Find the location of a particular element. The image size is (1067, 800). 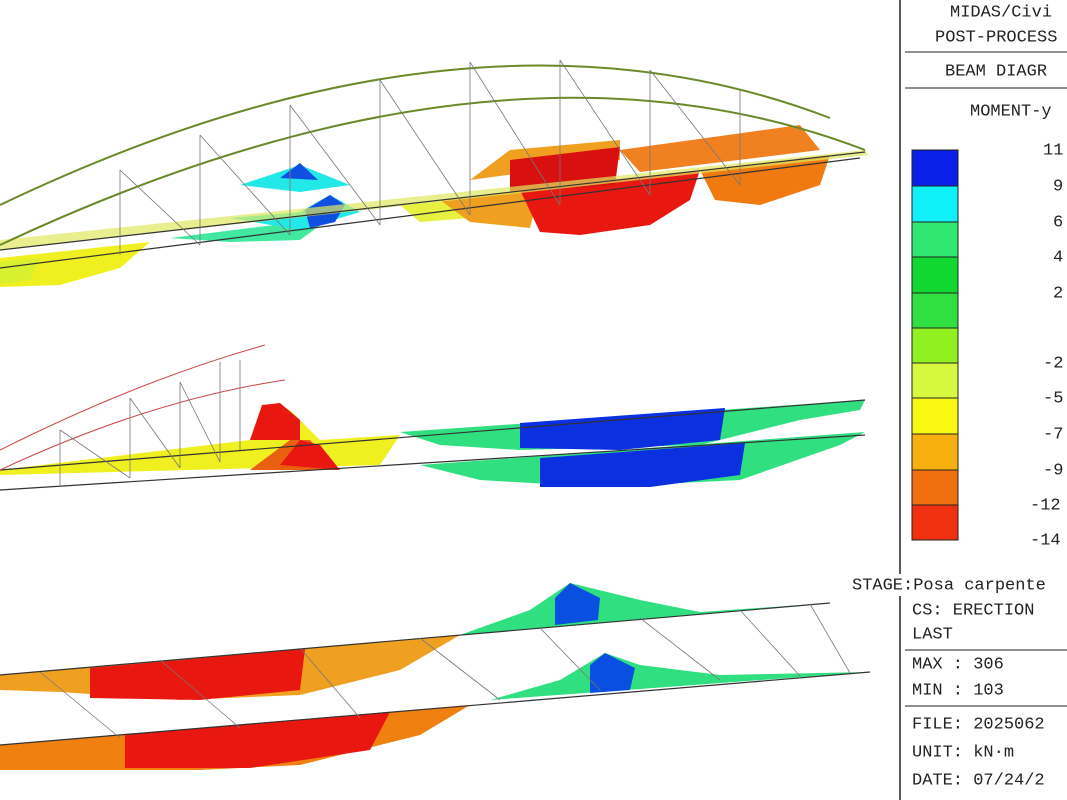

panel-text: POST-PROCESS is located at coordinates (996, 37).